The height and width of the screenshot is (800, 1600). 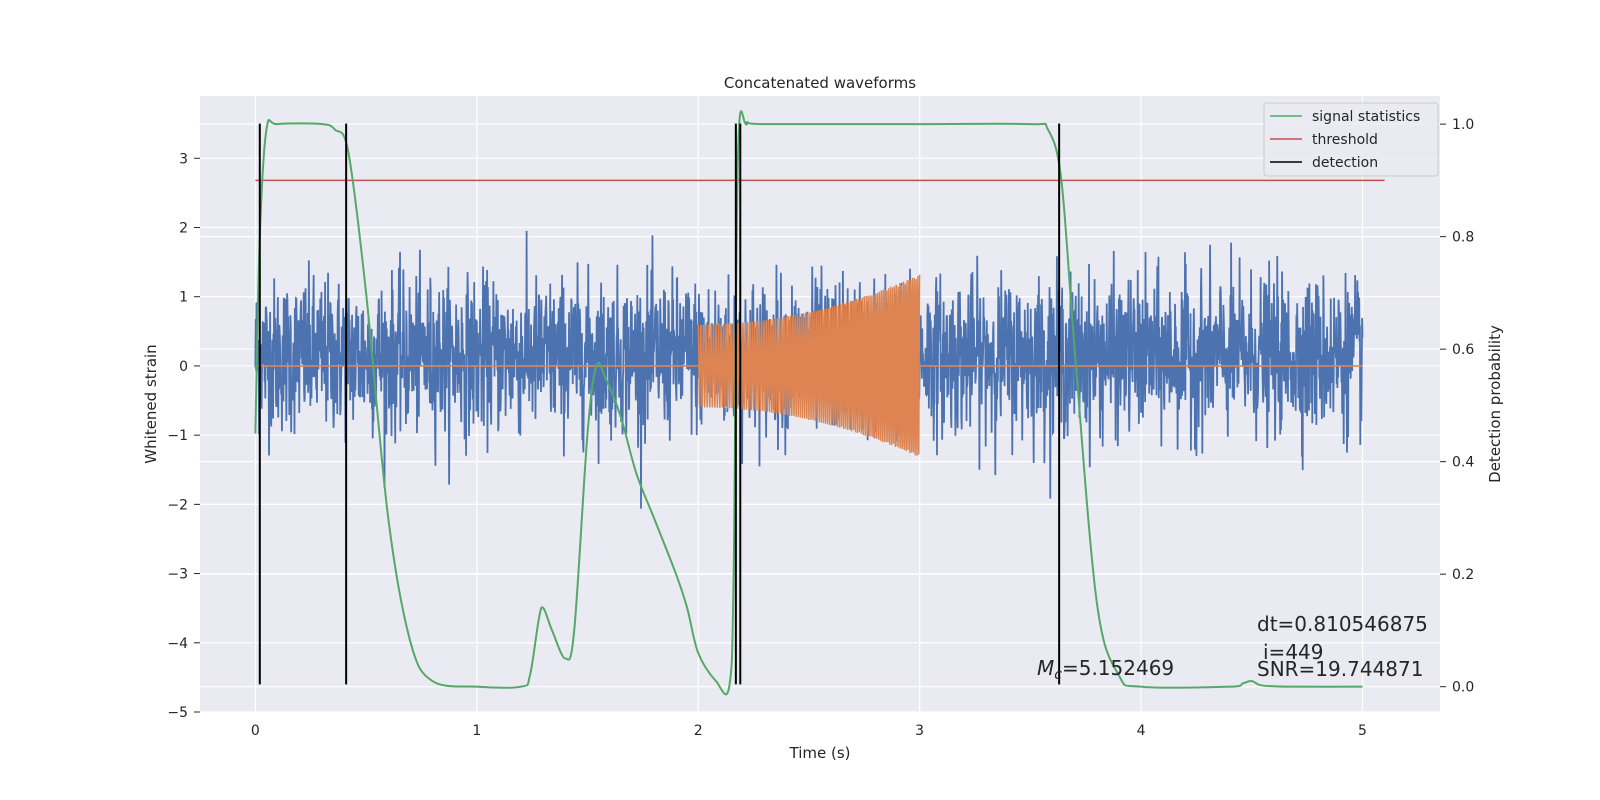 I want to click on y2-tick-label: 1.0, so click(x=1463, y=125).